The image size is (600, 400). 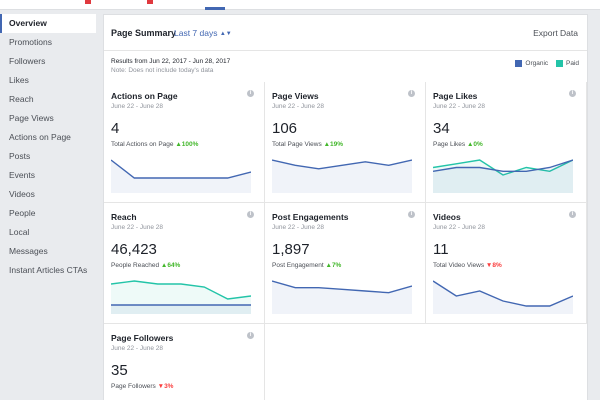 I want to click on sort-caret-icon: ▲▼, so click(x=225, y=34).